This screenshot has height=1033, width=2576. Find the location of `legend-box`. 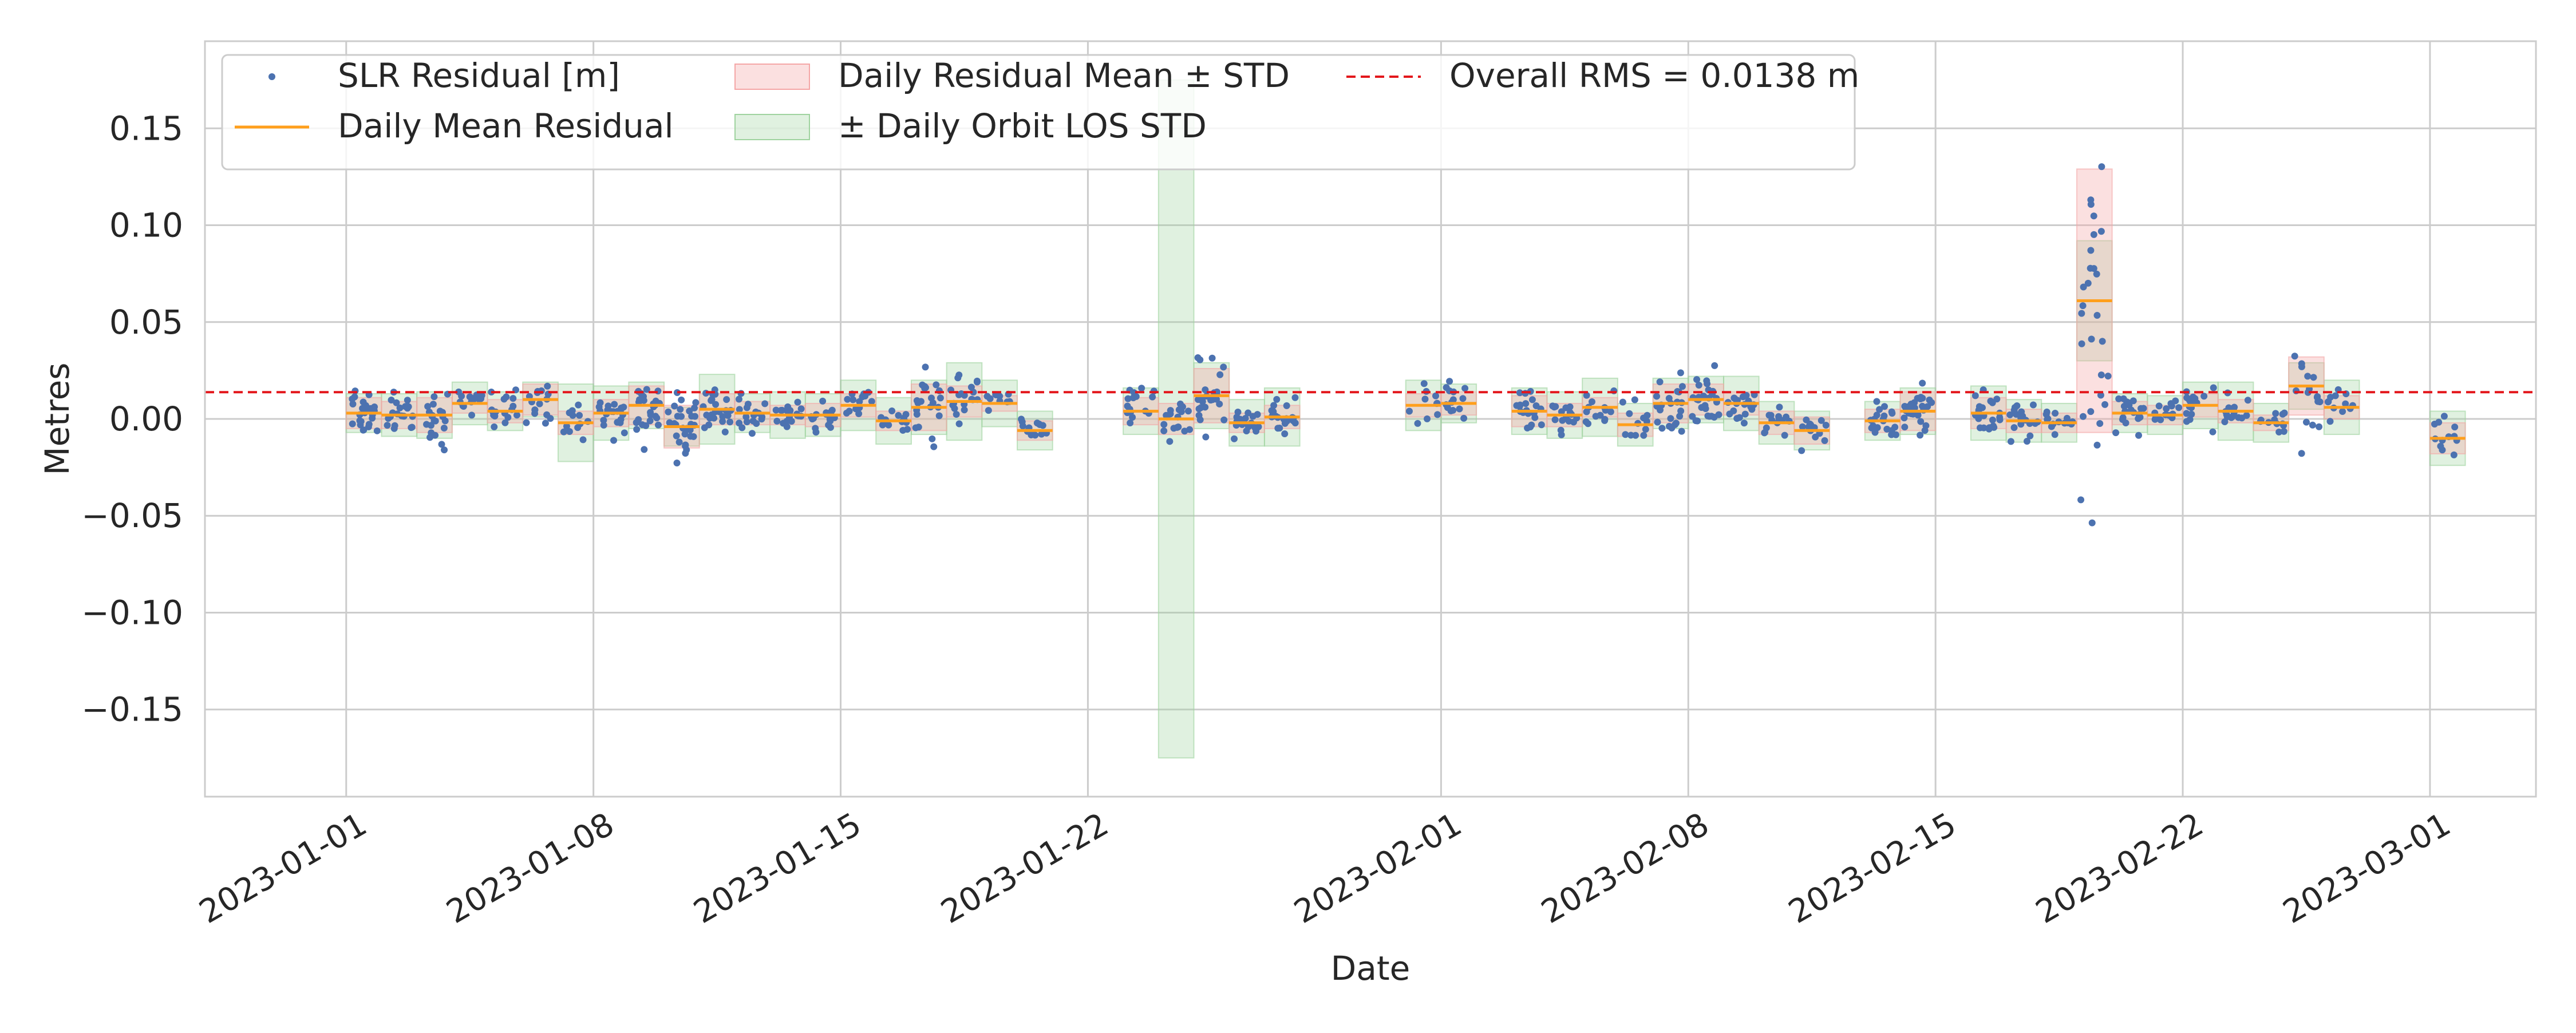

legend-box is located at coordinates (1038, 112).